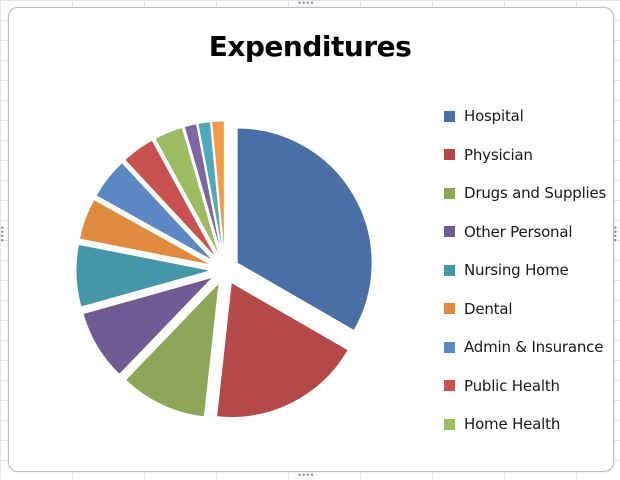 This screenshot has height=480, width=620. What do you see at coordinates (145, 232) in the screenshot?
I see `pie-slice-dental` at bounding box center [145, 232].